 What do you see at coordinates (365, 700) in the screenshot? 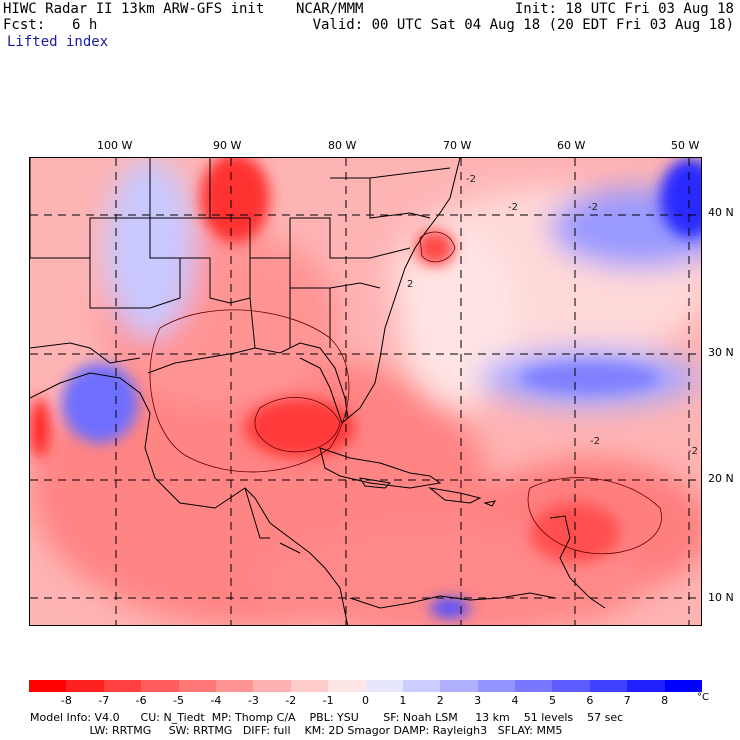
I see `colorbar-tick-label: 0` at bounding box center [365, 700].